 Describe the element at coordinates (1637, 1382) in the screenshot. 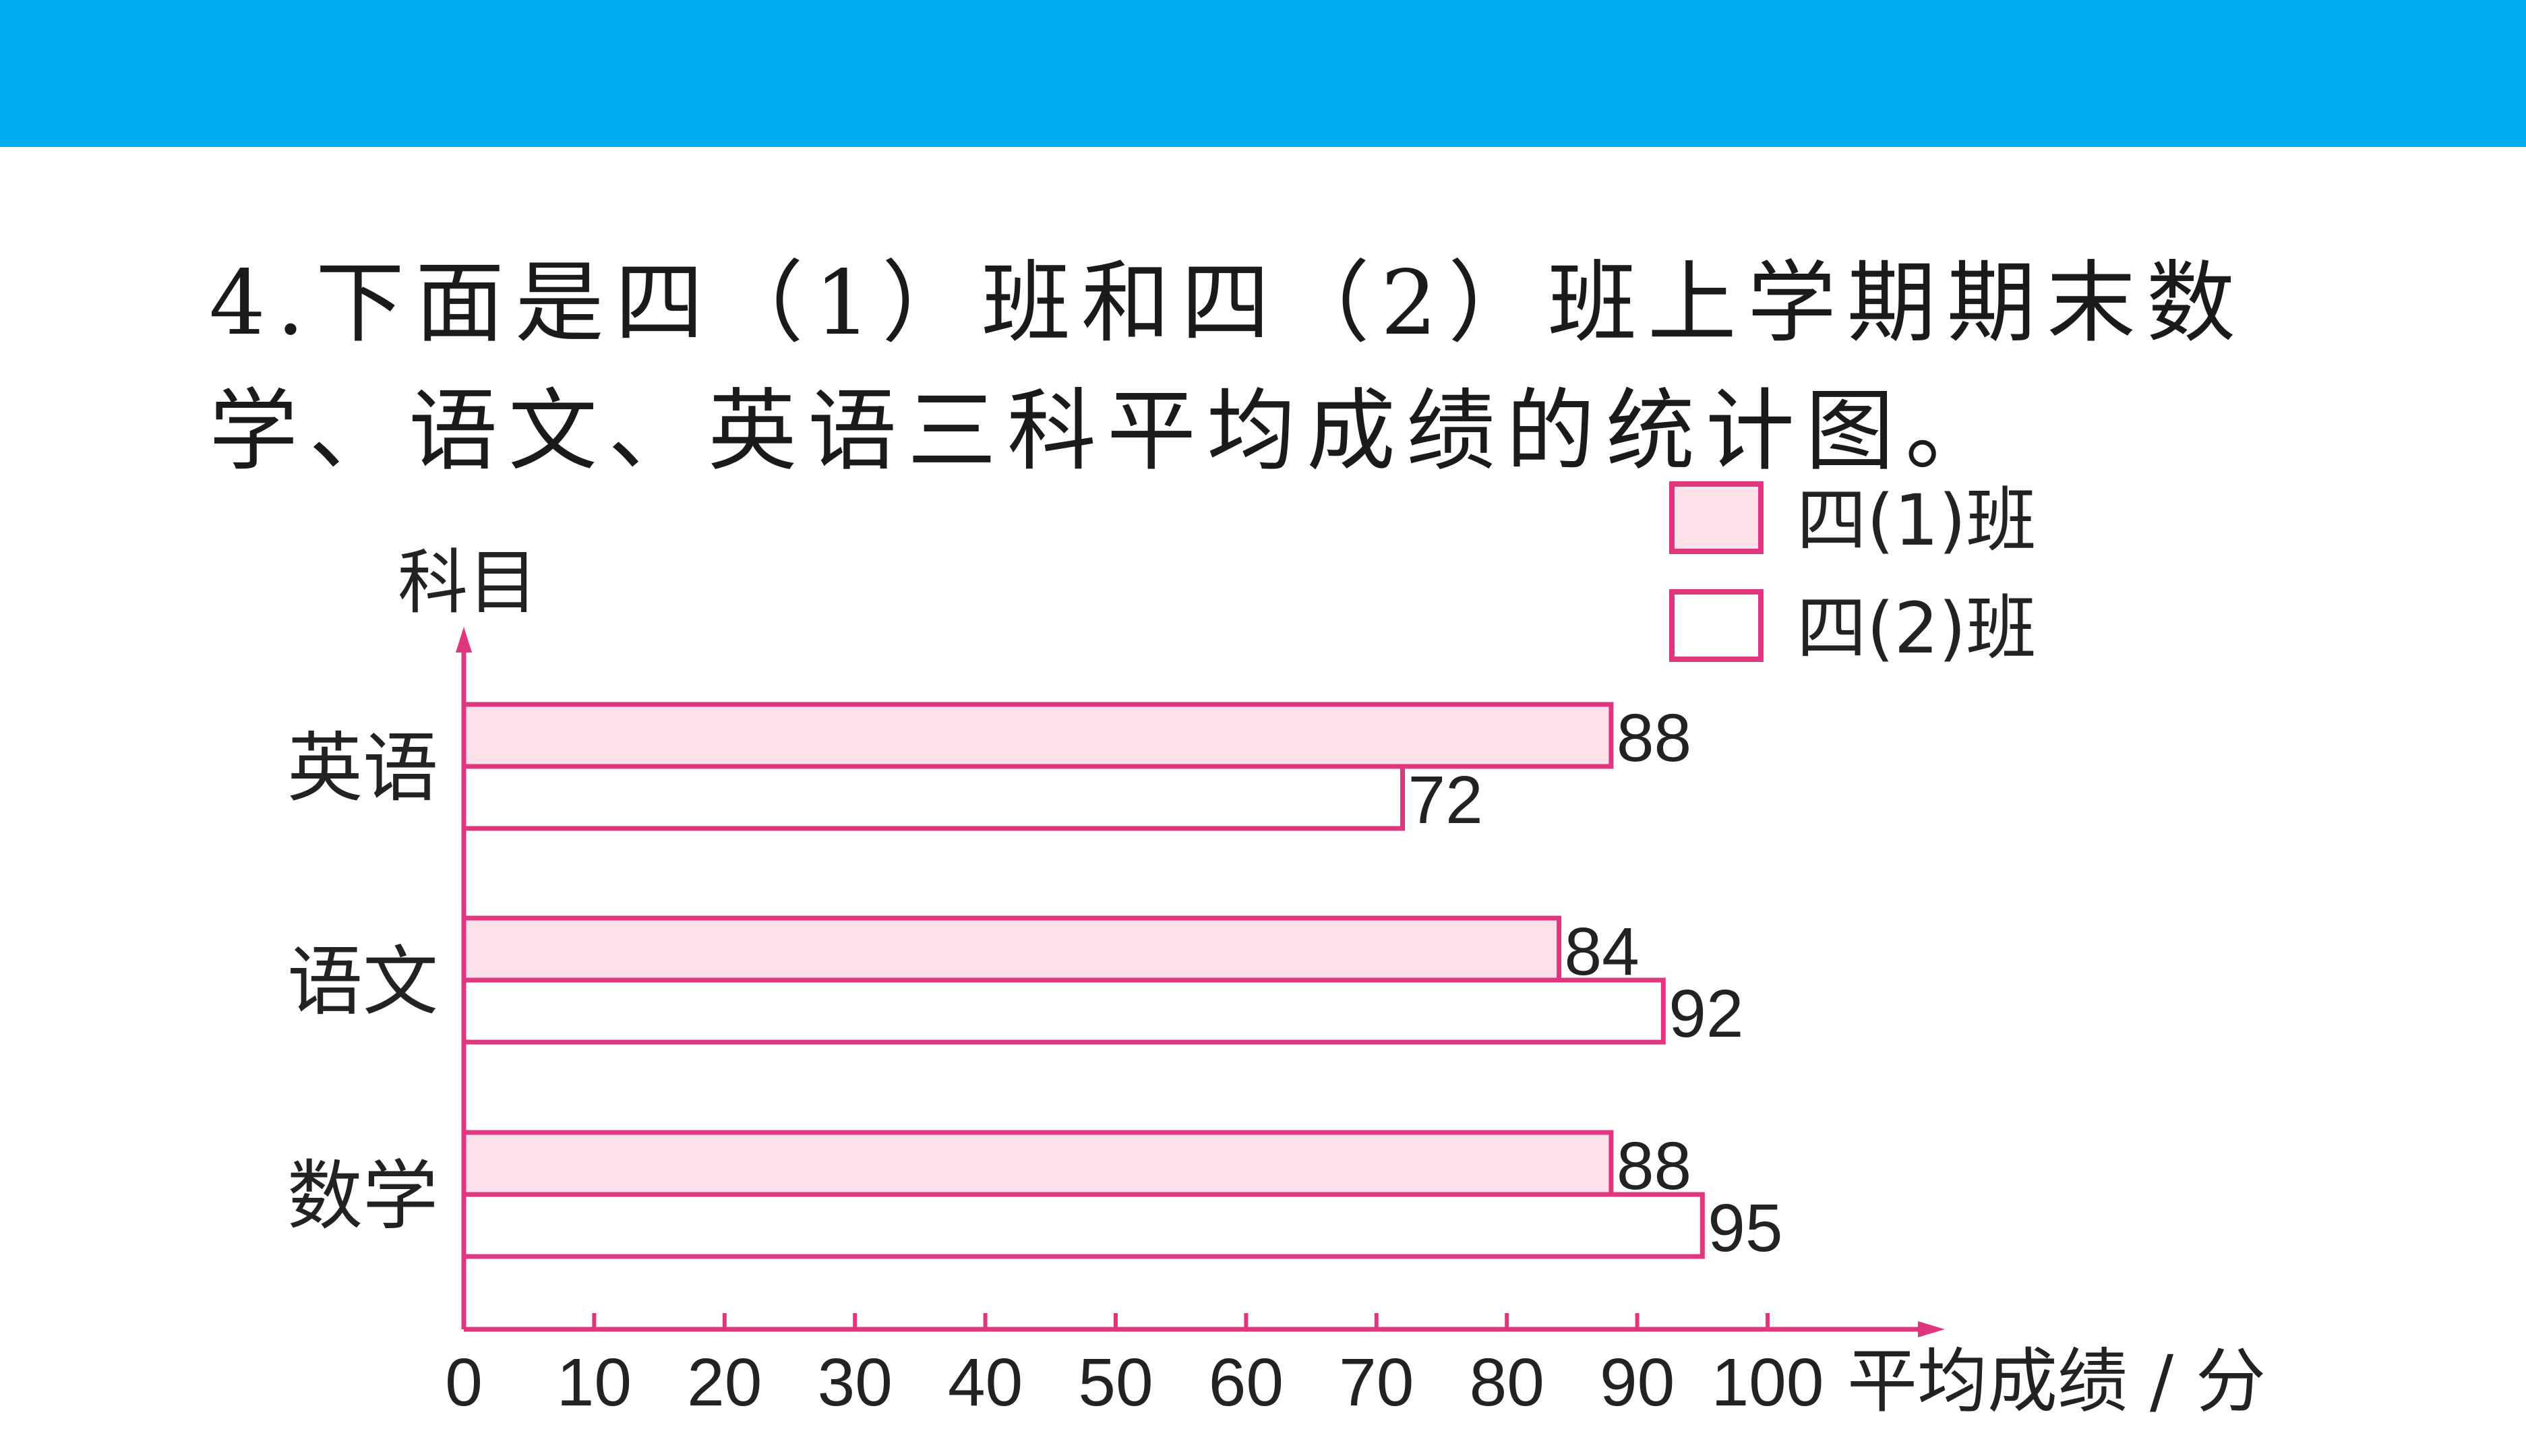

I see `x-tick-label: 90` at that location.